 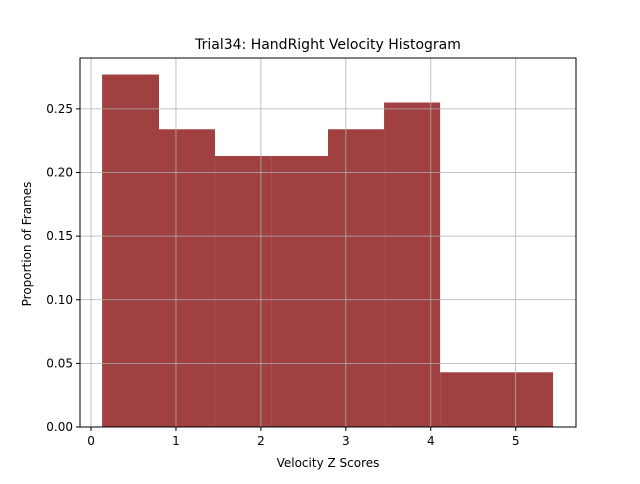 What do you see at coordinates (59, 363) in the screenshot?
I see `y-tick-label: 0.05` at bounding box center [59, 363].